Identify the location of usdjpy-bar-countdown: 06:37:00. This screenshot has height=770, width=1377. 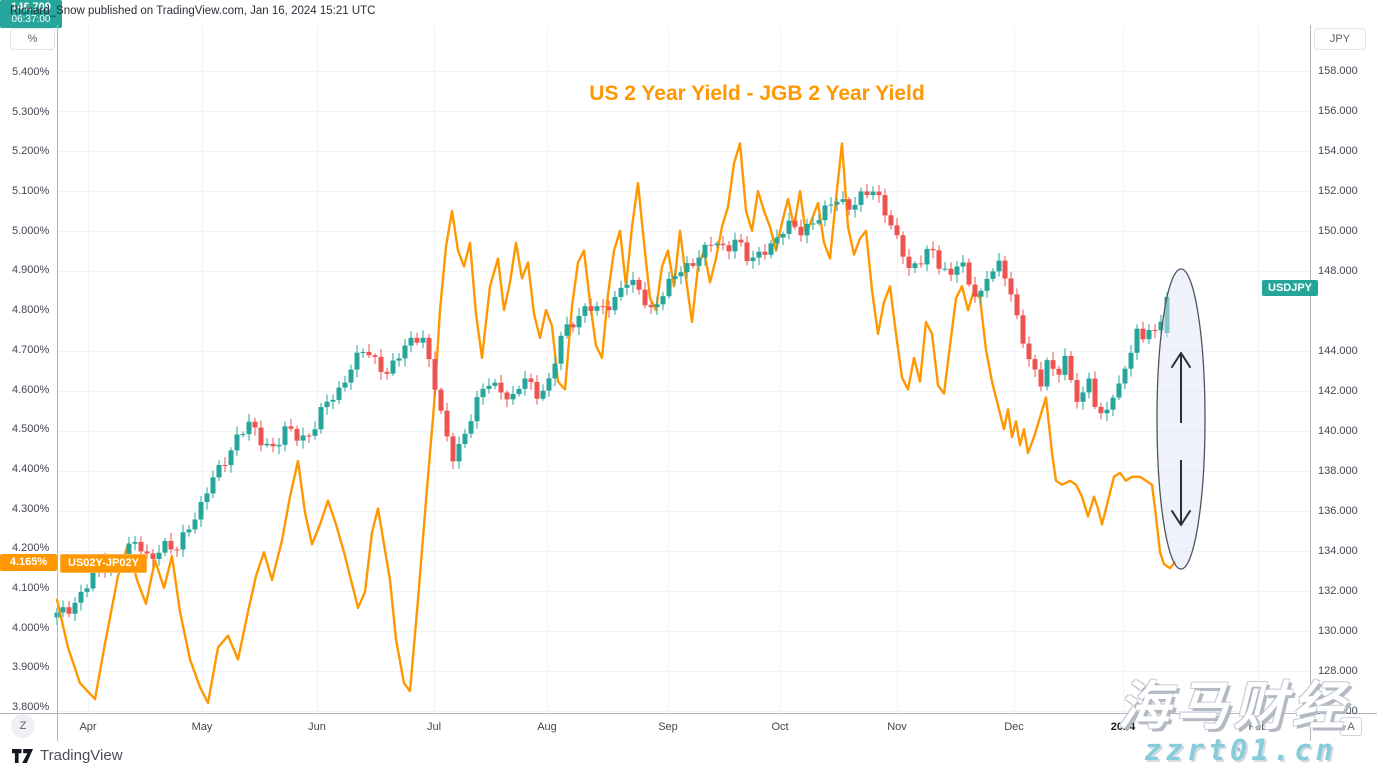
(31, 19).